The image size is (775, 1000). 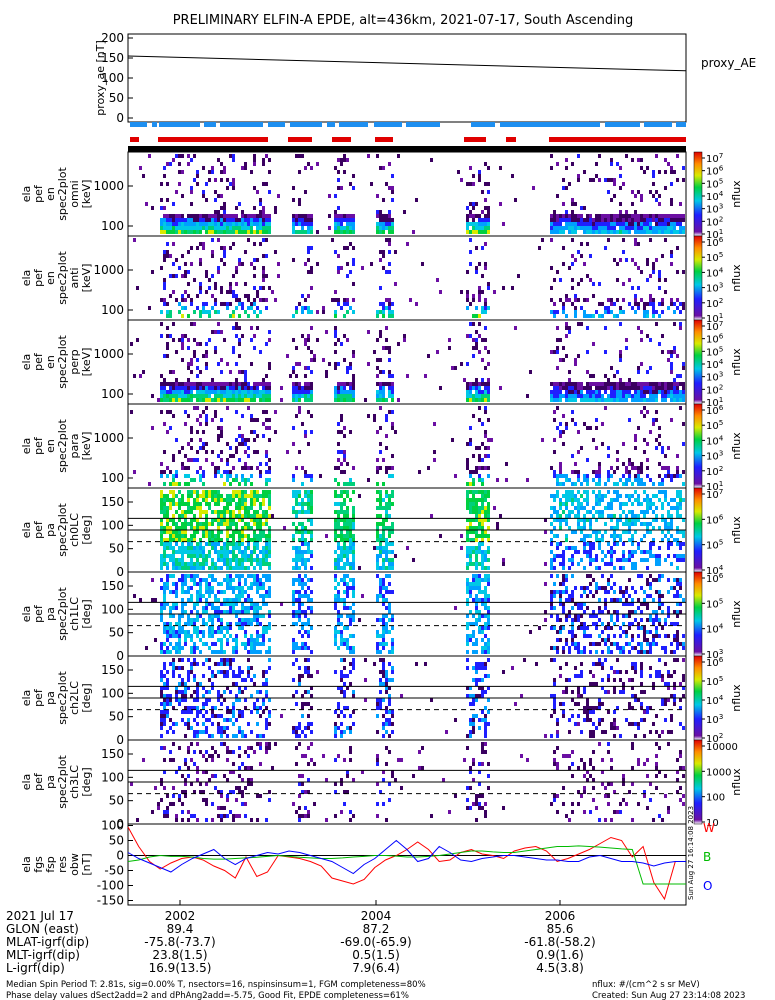 I want to click on colorbar-tick-label: 104, so click(x=715, y=364).